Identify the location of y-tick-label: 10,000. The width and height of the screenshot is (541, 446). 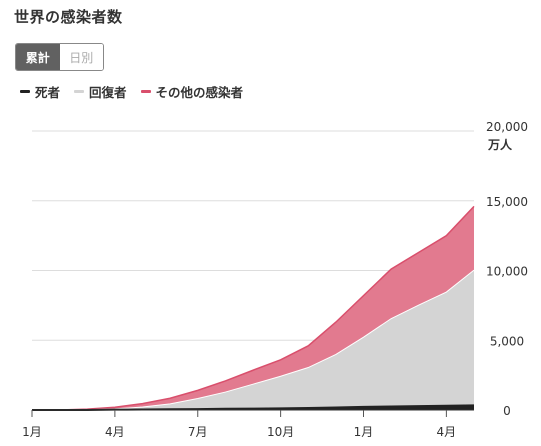
(507, 272).